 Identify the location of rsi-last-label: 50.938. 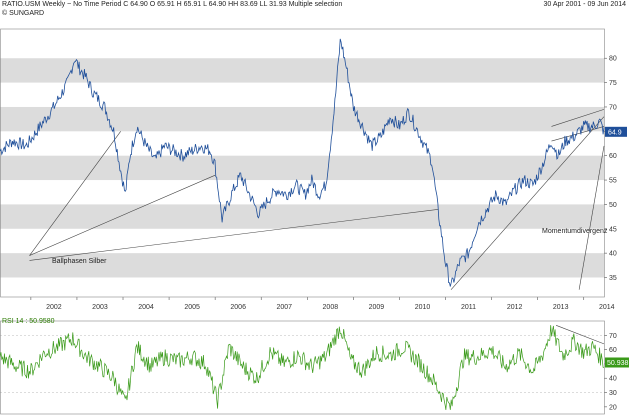
(618, 363).